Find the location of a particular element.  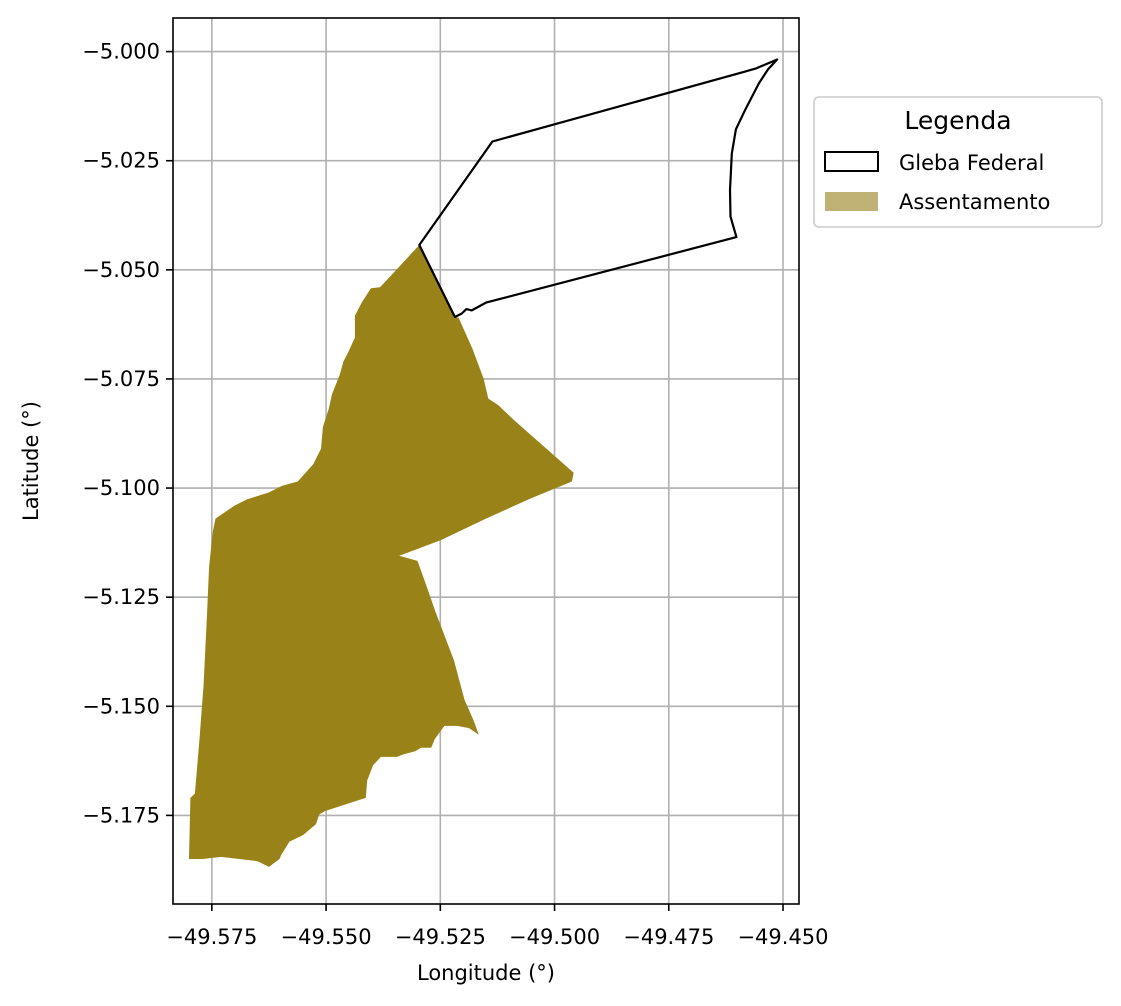

legend-label-gleba-federal: Gleba Federal is located at coordinates (971, 163).